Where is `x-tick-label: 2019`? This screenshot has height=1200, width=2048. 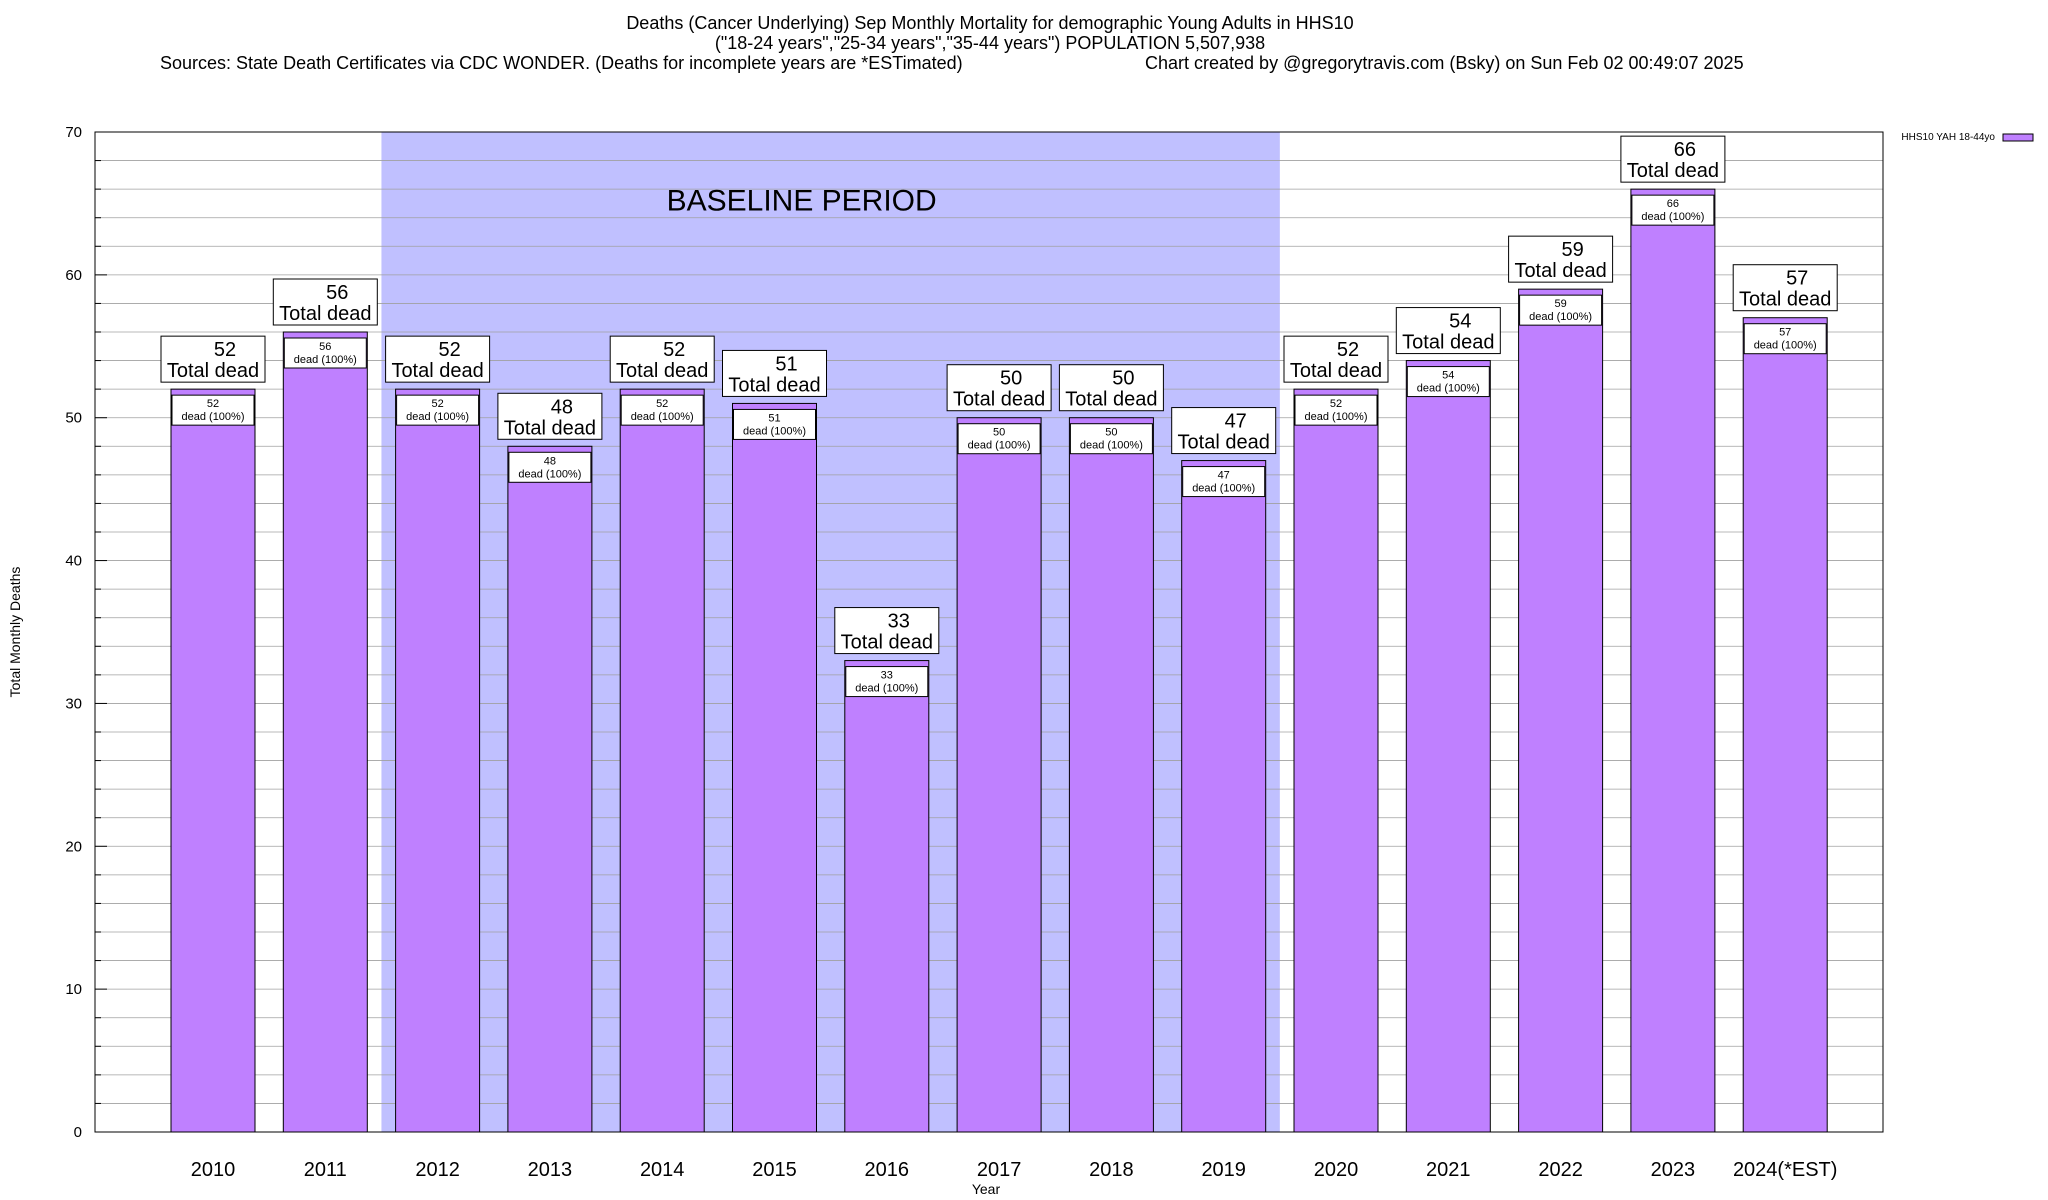
x-tick-label: 2019 is located at coordinates (1223, 1170).